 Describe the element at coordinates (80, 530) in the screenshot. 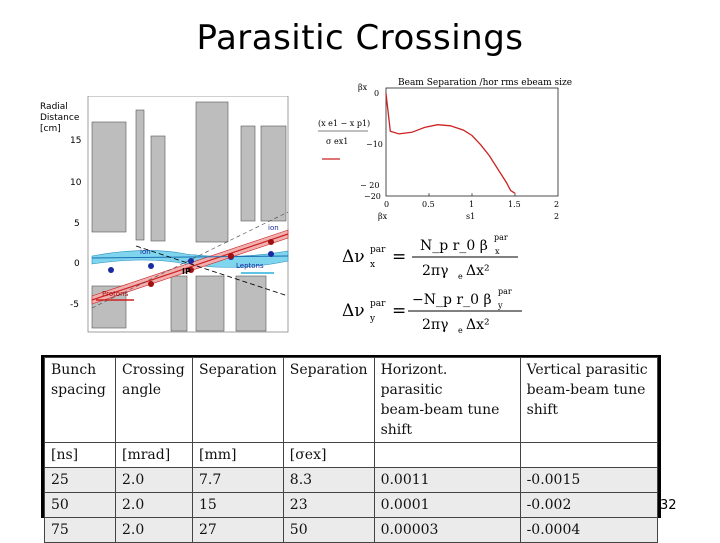

I see `table-cell: 75` at that location.